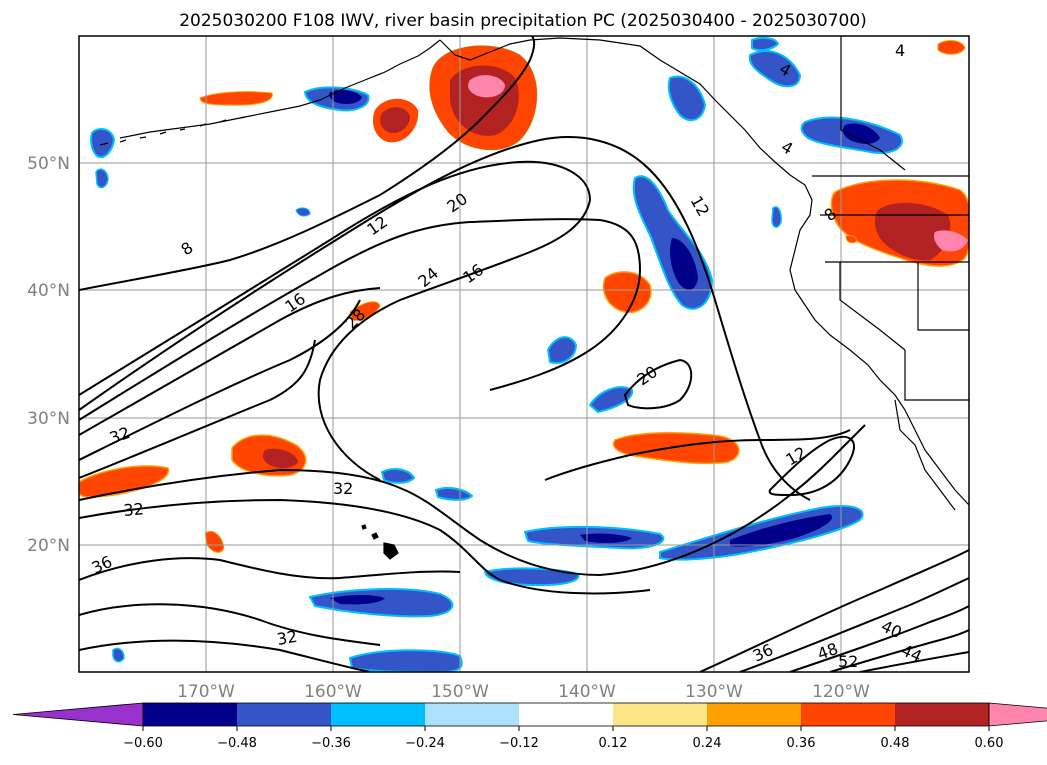 The image size is (1047, 765). Describe the element at coordinates (237, 743) in the screenshot. I see `colorbar-tick-label: −0.48` at that location.